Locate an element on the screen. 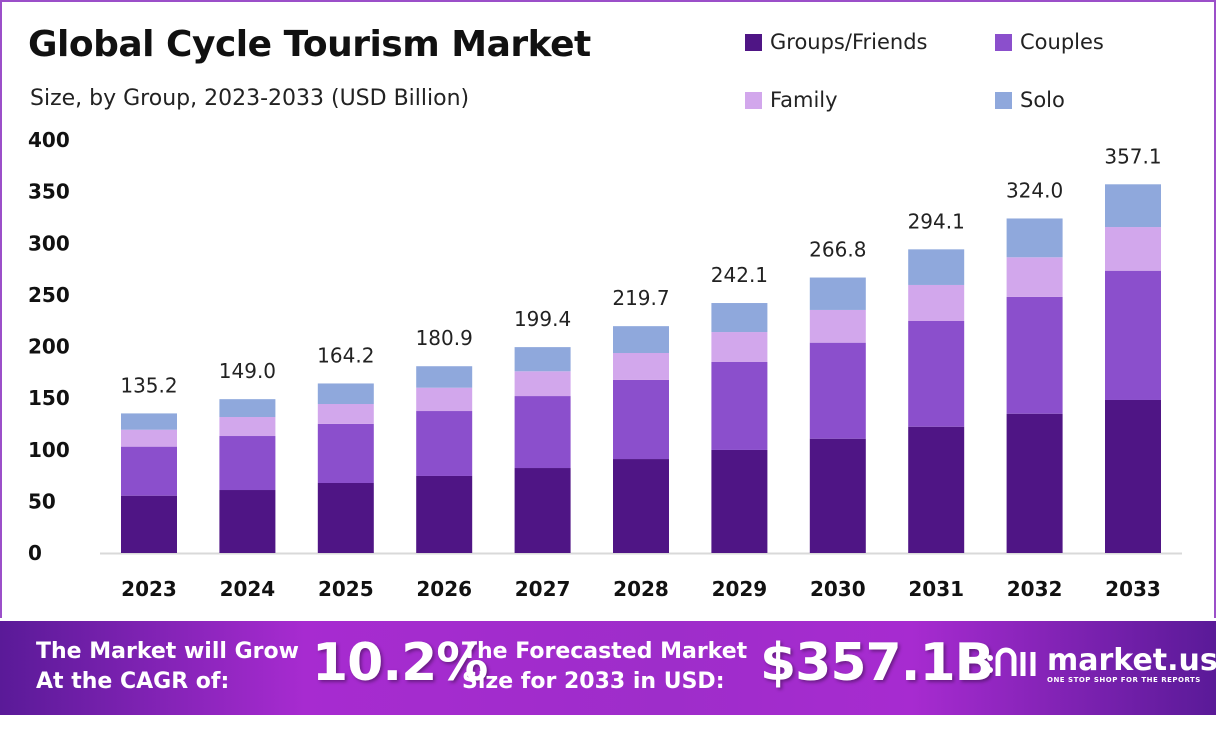  cagr-label: The Market will Grow At the CAGR of: is located at coordinates (167, 667).